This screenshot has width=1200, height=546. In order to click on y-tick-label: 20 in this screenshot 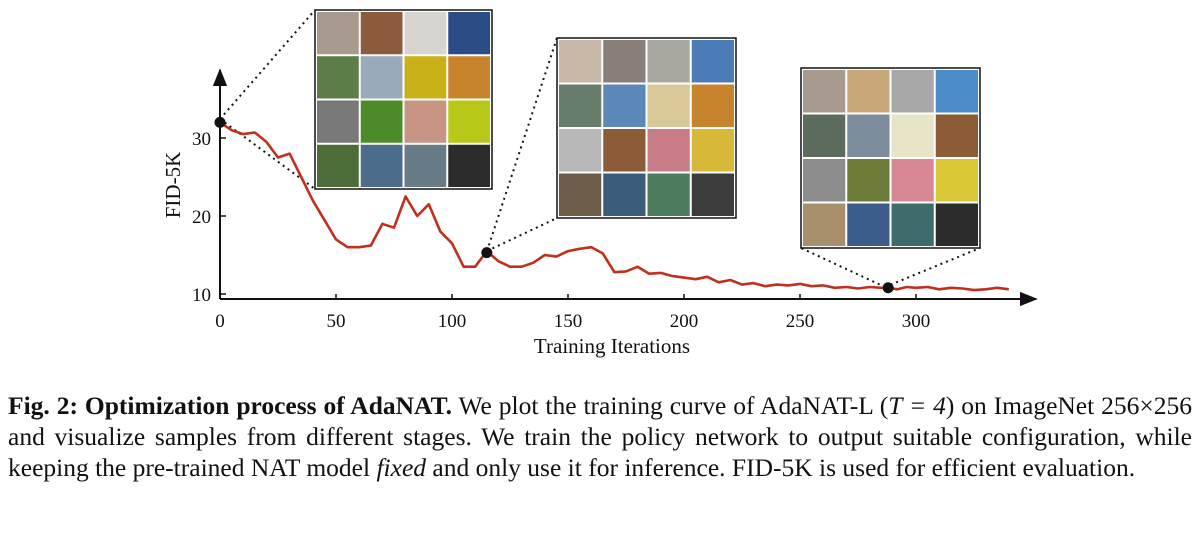, I will do `click(201, 217)`.